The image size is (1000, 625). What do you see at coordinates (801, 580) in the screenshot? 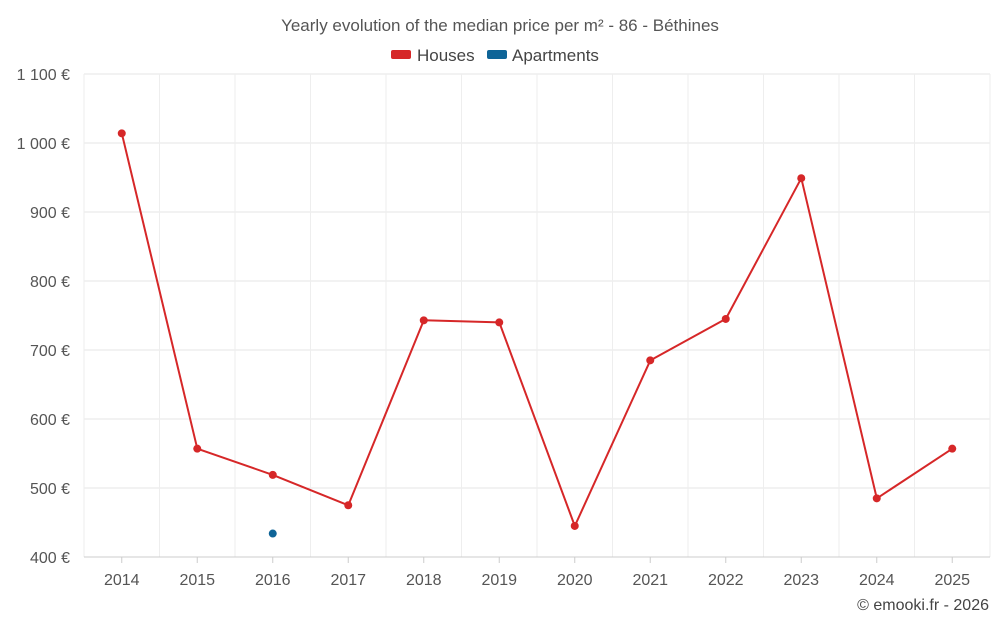
I see `x-tick-label: 2023` at bounding box center [801, 580].